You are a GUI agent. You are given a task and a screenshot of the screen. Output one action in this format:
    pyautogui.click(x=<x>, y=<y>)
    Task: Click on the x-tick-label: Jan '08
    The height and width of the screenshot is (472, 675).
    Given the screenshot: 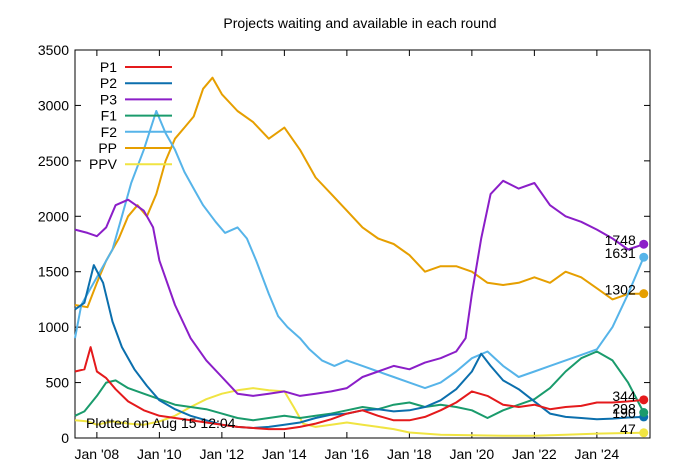 What is the action you would take?
    pyautogui.click(x=97, y=454)
    